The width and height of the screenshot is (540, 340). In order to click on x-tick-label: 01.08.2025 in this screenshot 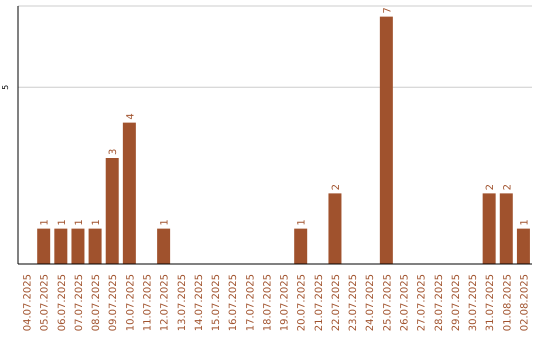, I will do `click(508, 303)`.